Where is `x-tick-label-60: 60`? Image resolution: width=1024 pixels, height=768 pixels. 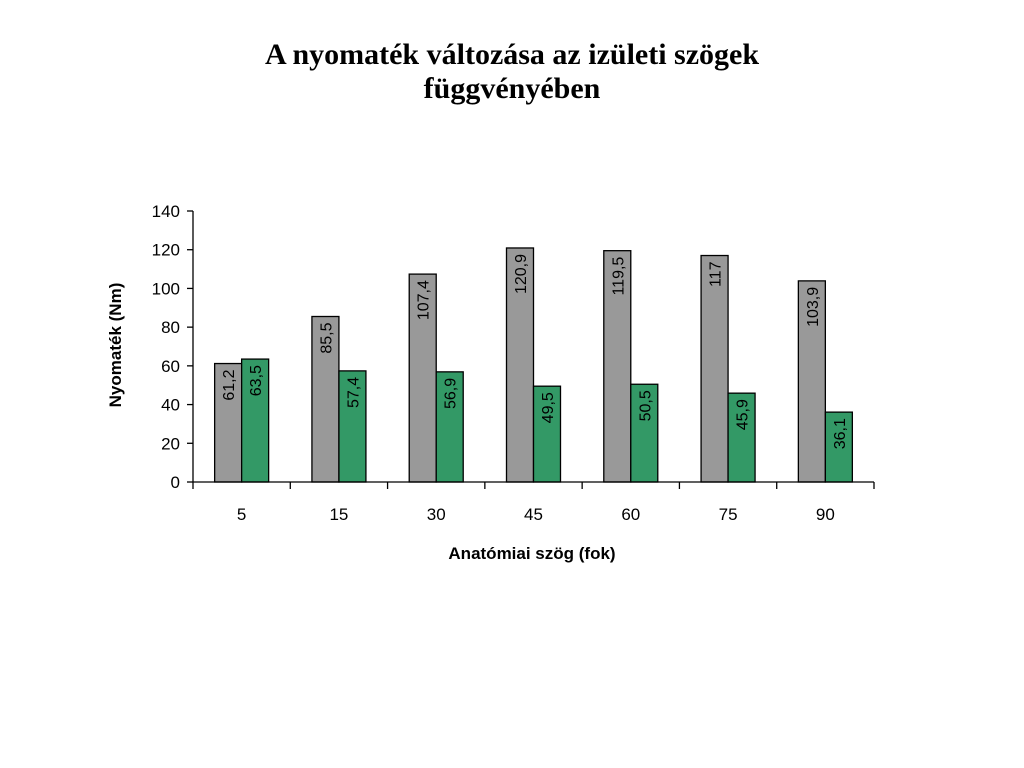 x-tick-label-60: 60 is located at coordinates (630, 514).